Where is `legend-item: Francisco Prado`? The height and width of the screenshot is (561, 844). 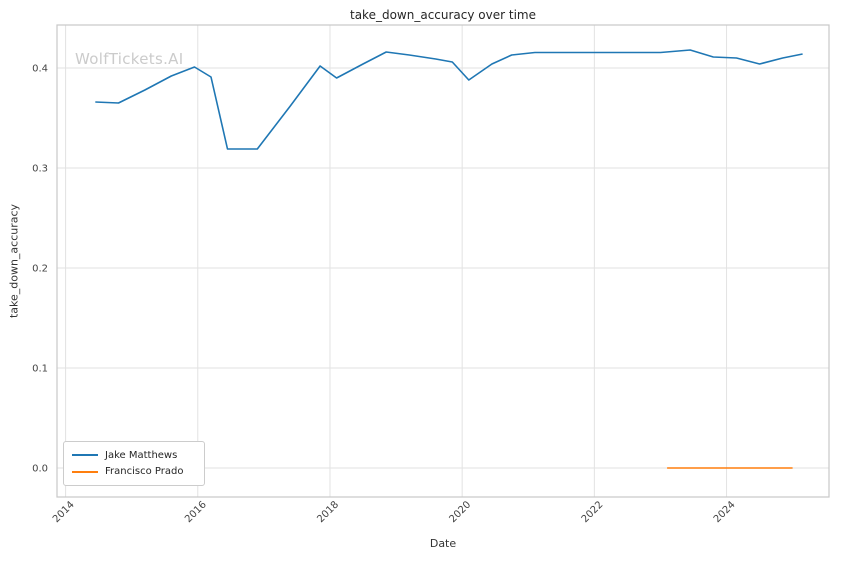
legend-item: Francisco Prado is located at coordinates (134, 471).